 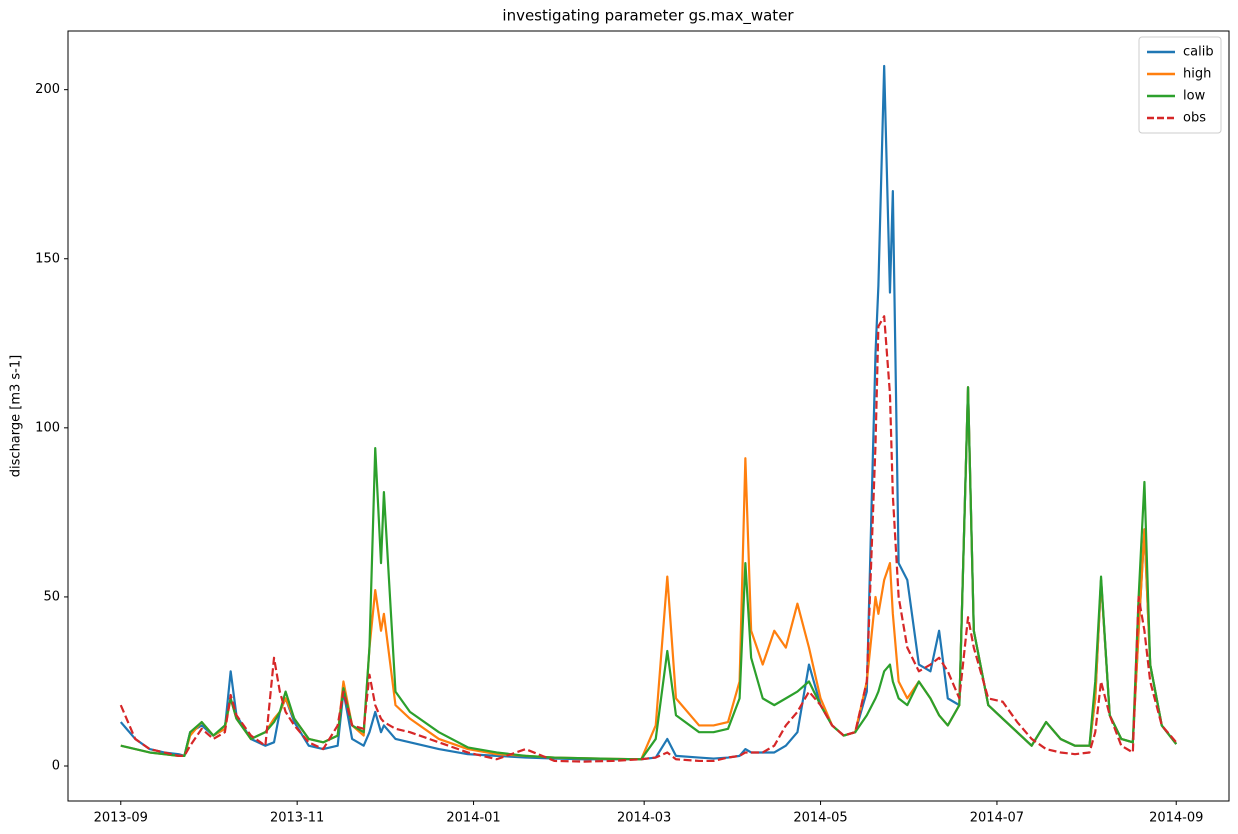 I want to click on y-tick-label: 200, so click(x=47, y=89).